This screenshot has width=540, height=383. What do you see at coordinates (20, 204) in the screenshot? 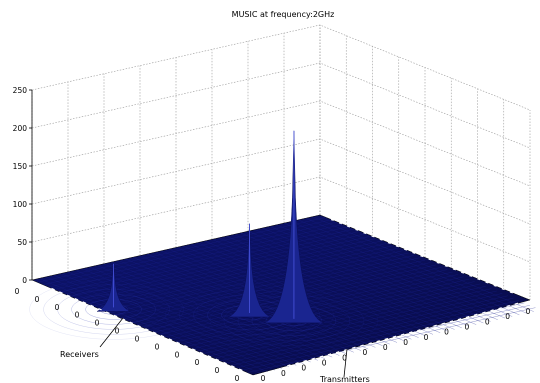
I see `z-tick-label: 100` at bounding box center [20, 204].